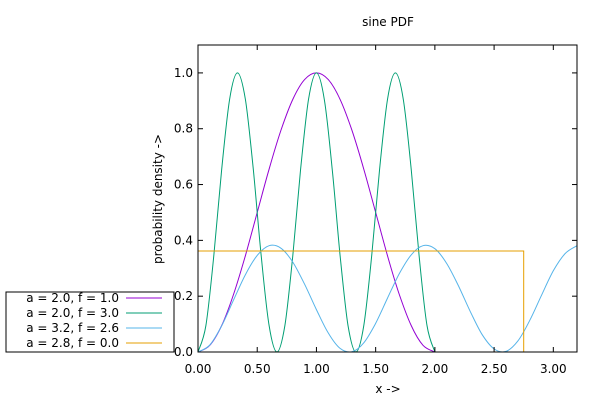 Image resolution: width=600 pixels, height=400 pixels. I want to click on y-tick-label: 0.6, so click(183, 185).